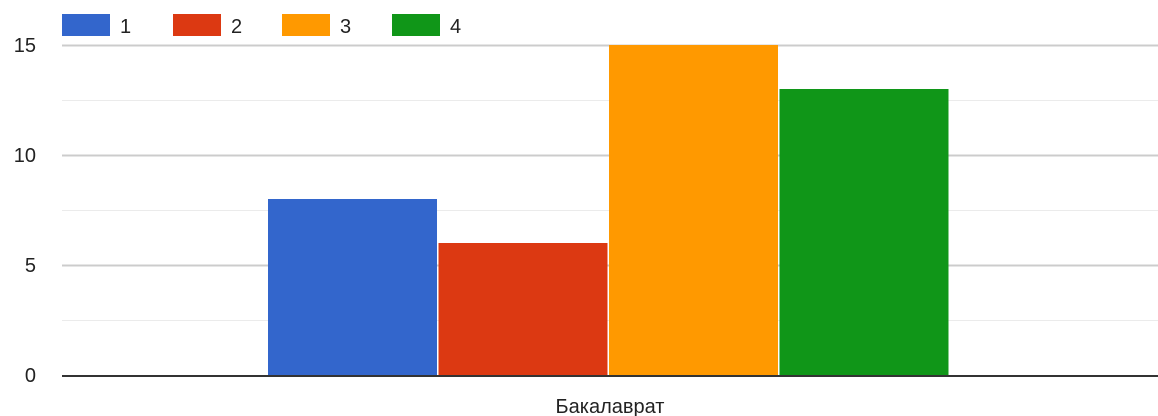 The height and width of the screenshot is (416, 1158). I want to click on legend-label: 4, so click(455, 27).